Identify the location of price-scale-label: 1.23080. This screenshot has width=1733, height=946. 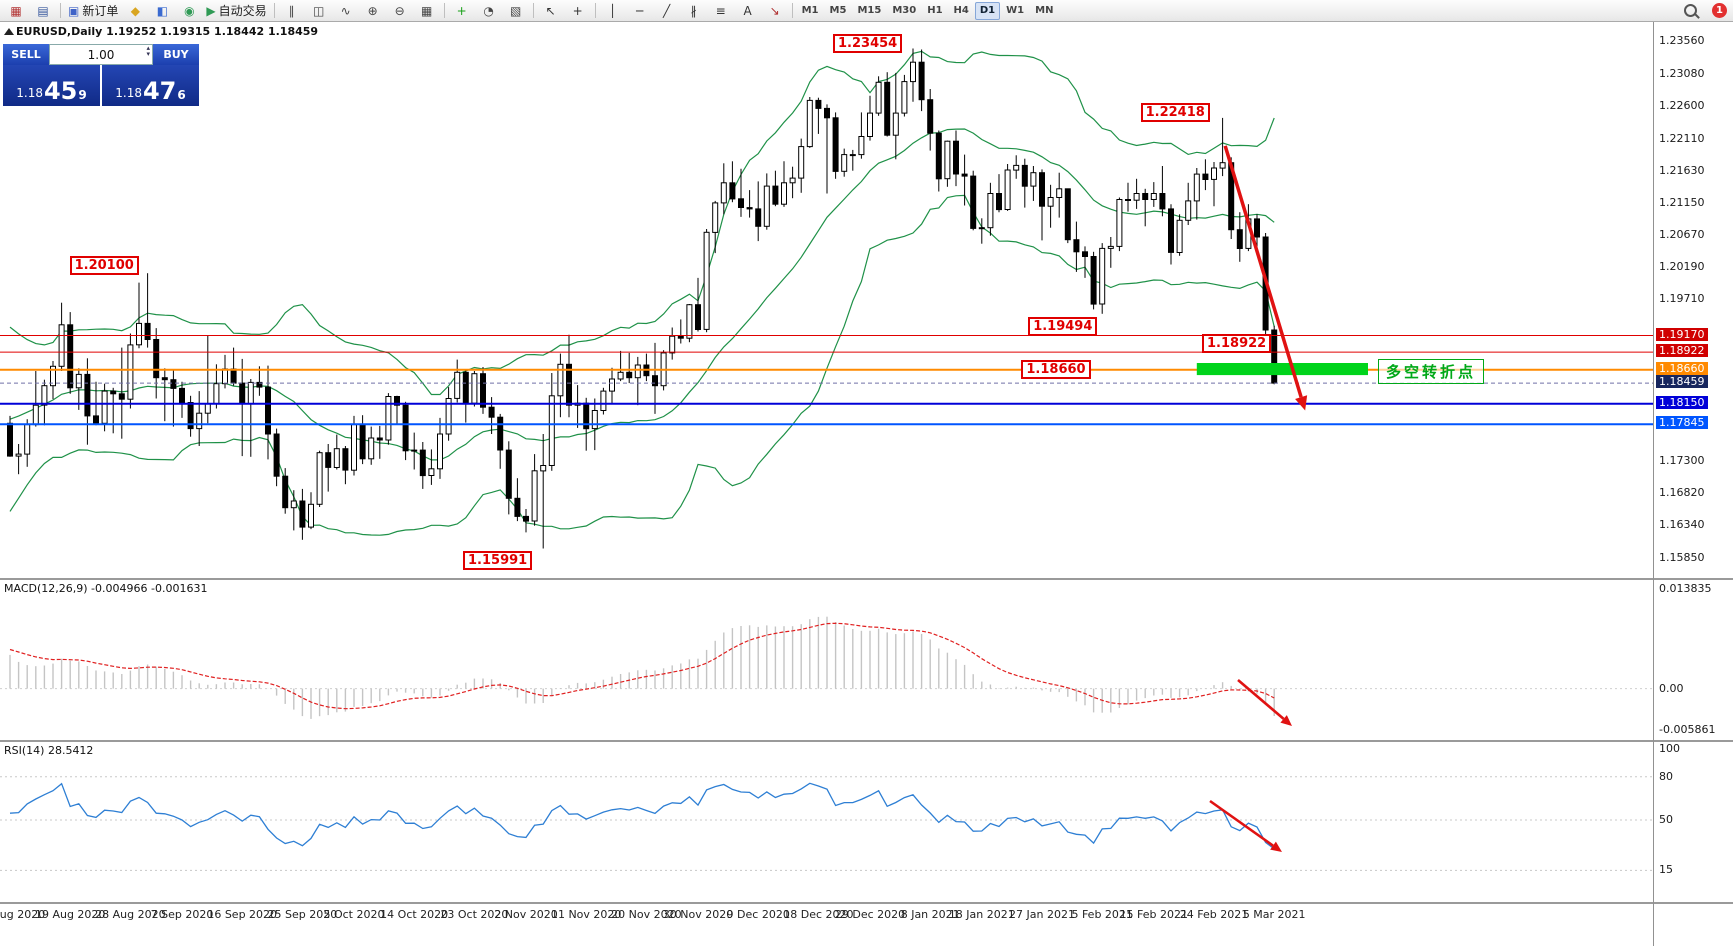
(1682, 73).